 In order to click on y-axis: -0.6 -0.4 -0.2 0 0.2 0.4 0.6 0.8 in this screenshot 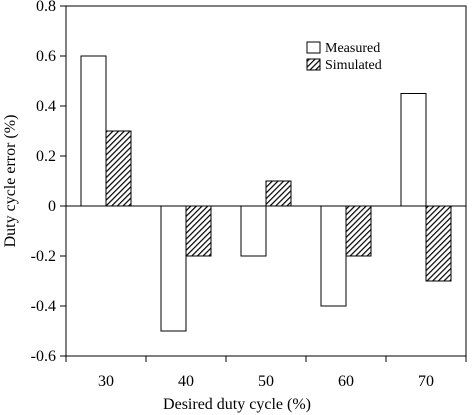, I will do `click(48, 182)`.